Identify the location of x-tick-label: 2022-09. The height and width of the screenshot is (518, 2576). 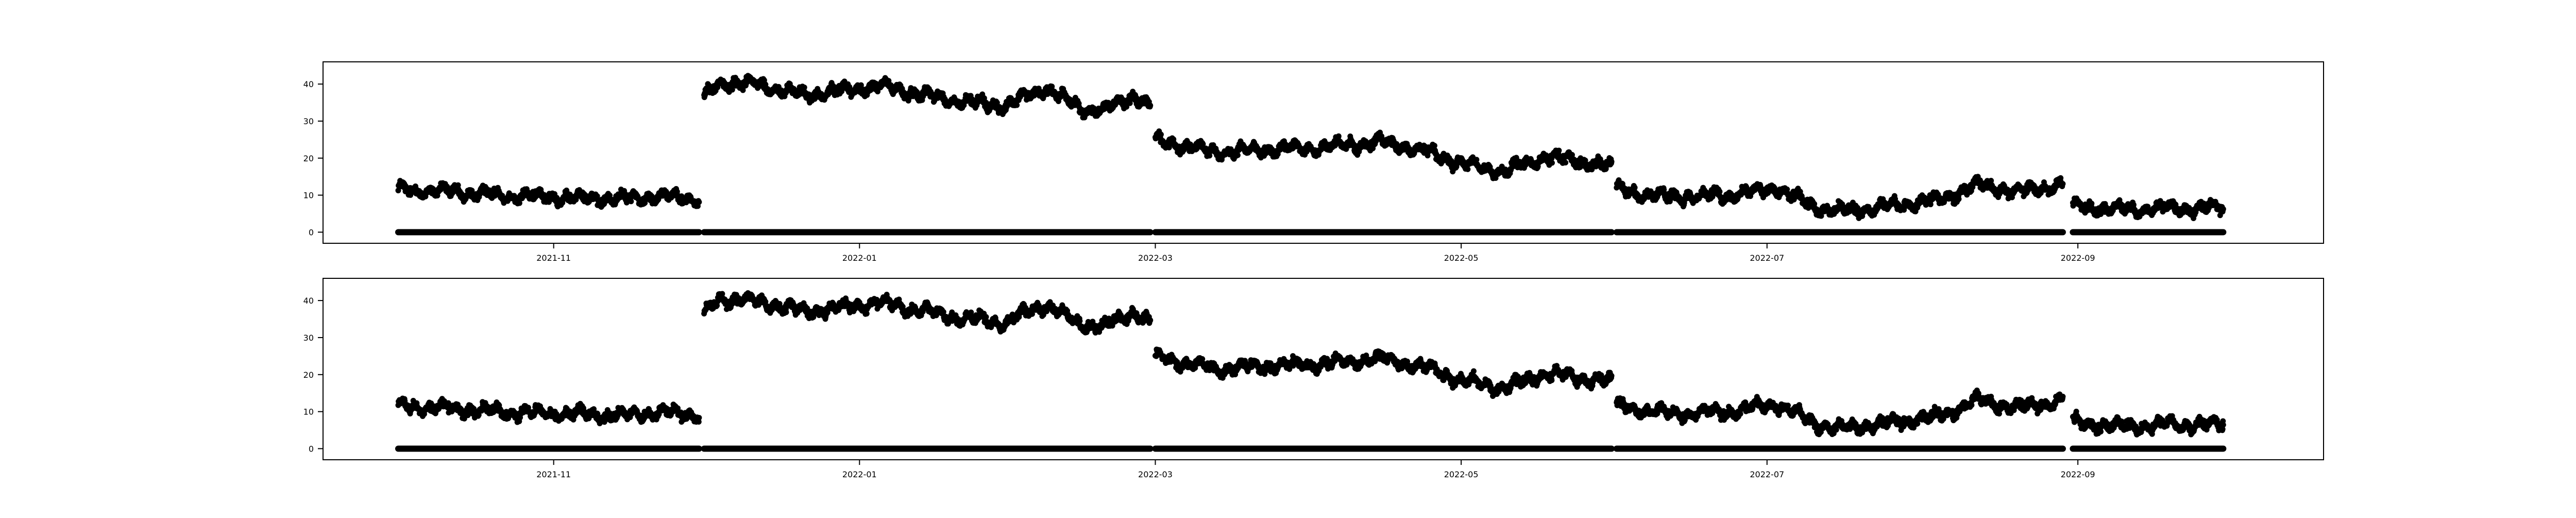
(2078, 258).